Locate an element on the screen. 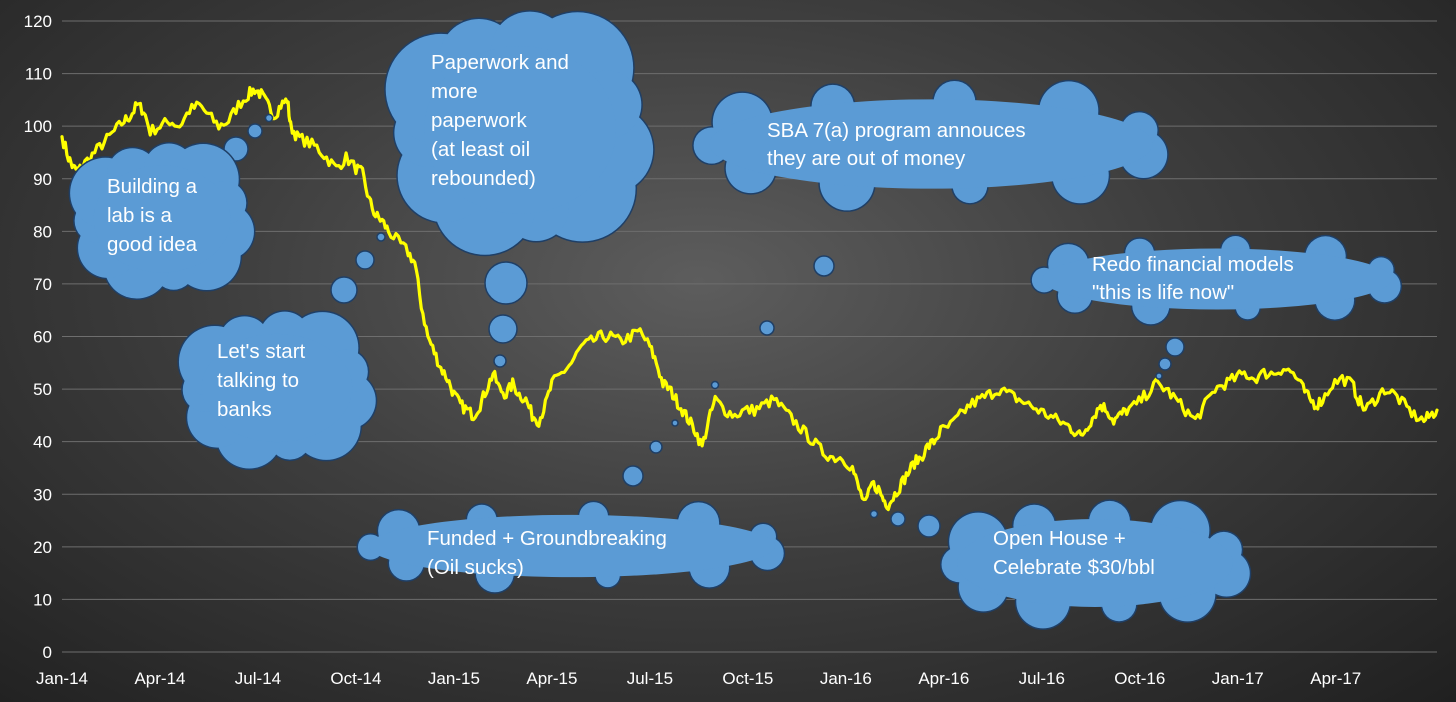  callout-text: (Oil sucks) is located at coordinates (475, 567).